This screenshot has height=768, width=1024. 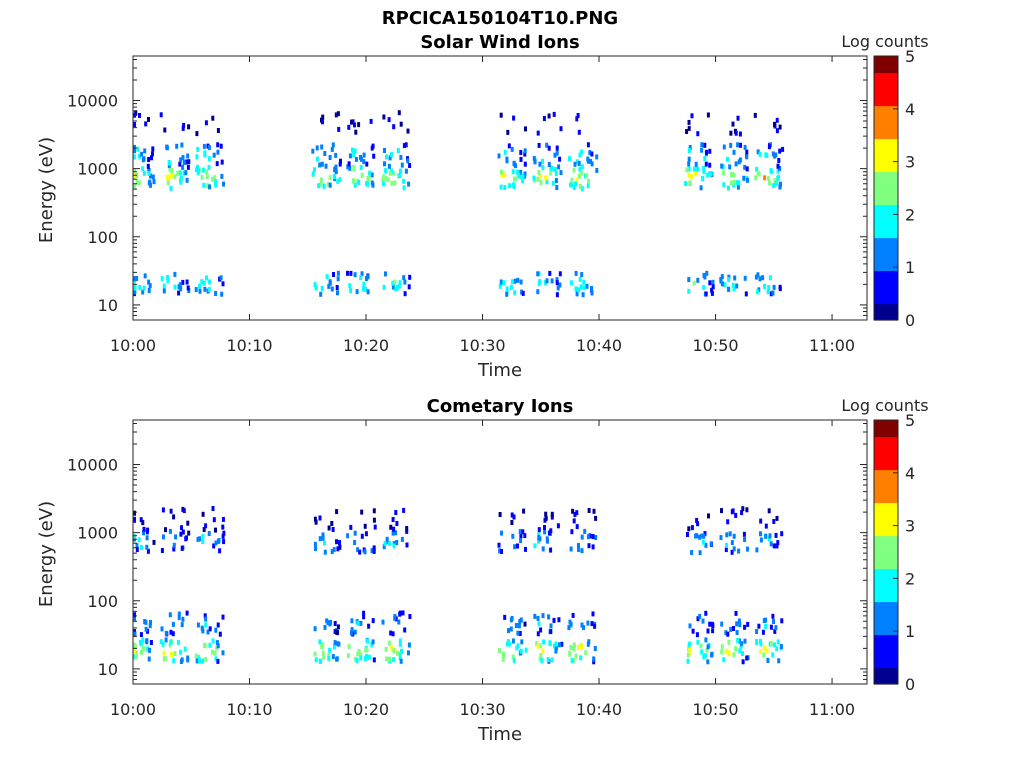 What do you see at coordinates (482, 709) in the screenshot?
I see `x-tick-label: 10:30` at bounding box center [482, 709].